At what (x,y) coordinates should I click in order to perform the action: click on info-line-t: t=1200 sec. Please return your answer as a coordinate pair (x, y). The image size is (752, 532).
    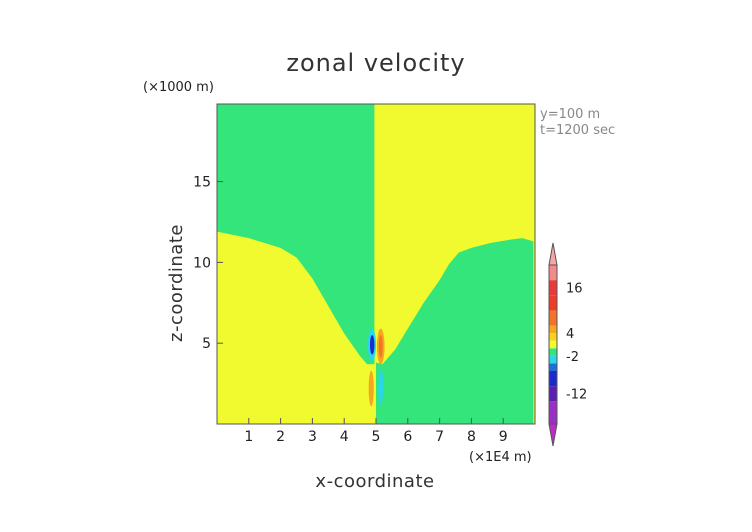
    Looking at the image, I should click on (577, 130).